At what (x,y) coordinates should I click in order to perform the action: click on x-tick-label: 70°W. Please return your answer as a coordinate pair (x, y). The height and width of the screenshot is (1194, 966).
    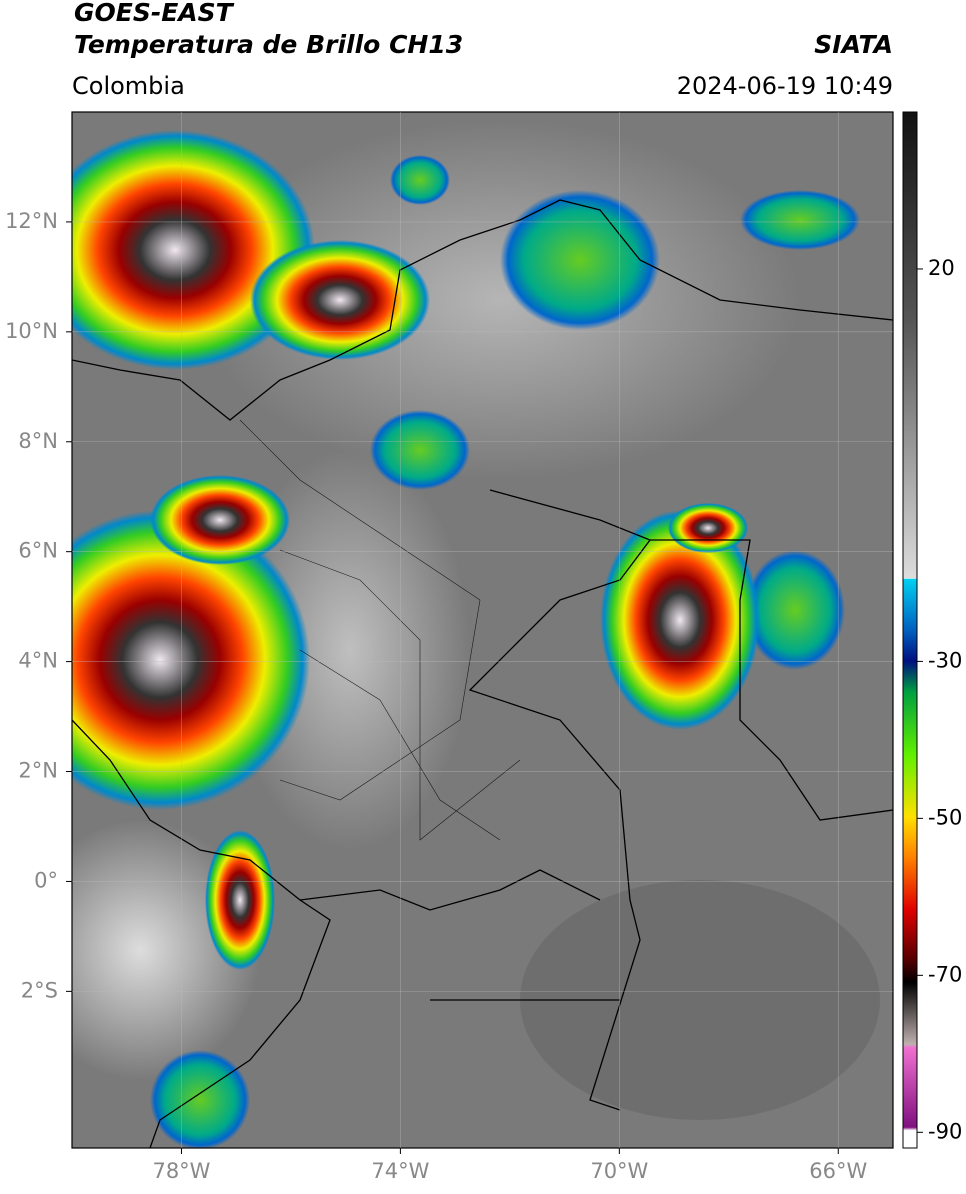
    Looking at the image, I should click on (619, 1171).